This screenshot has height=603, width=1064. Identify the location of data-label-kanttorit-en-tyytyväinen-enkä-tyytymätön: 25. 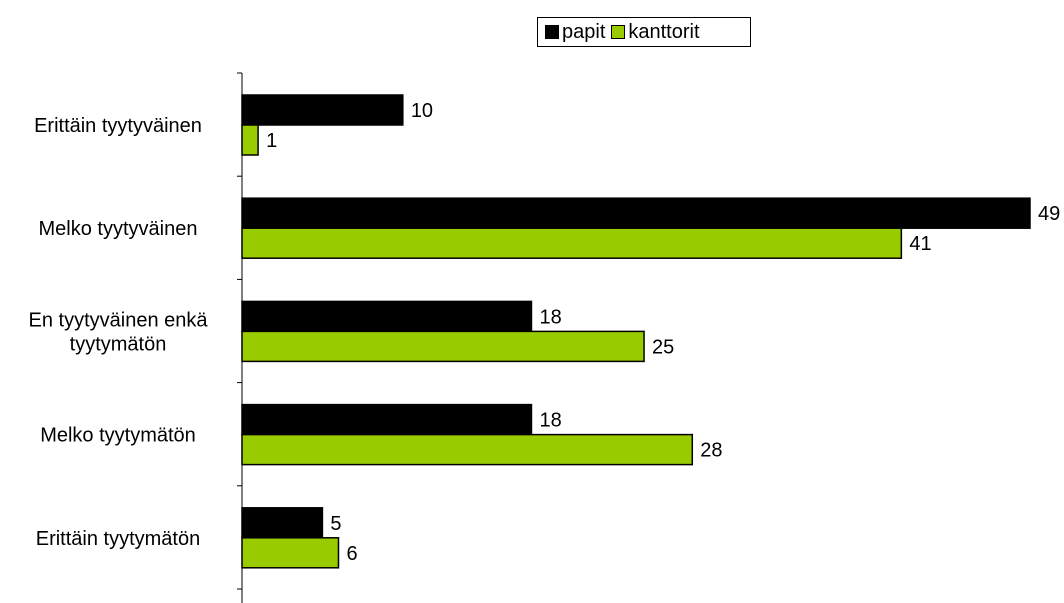
(663, 347).